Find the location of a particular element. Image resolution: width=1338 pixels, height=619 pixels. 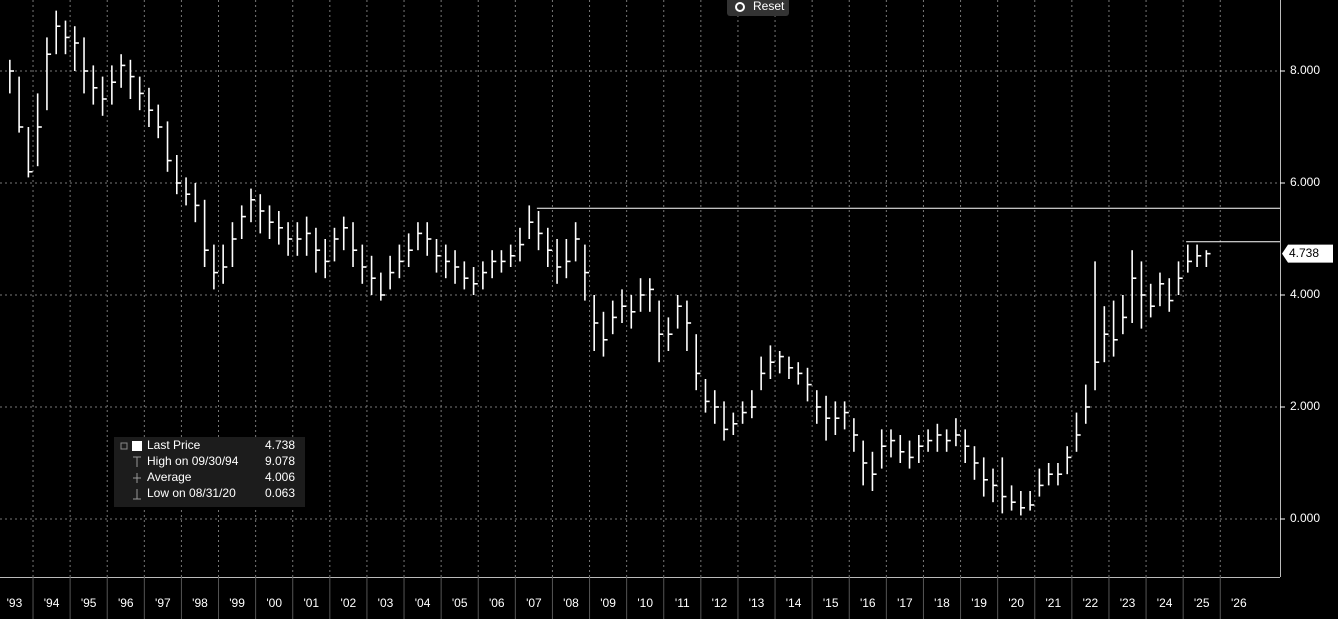

x-tick-label: '16 is located at coordinates (868, 603).